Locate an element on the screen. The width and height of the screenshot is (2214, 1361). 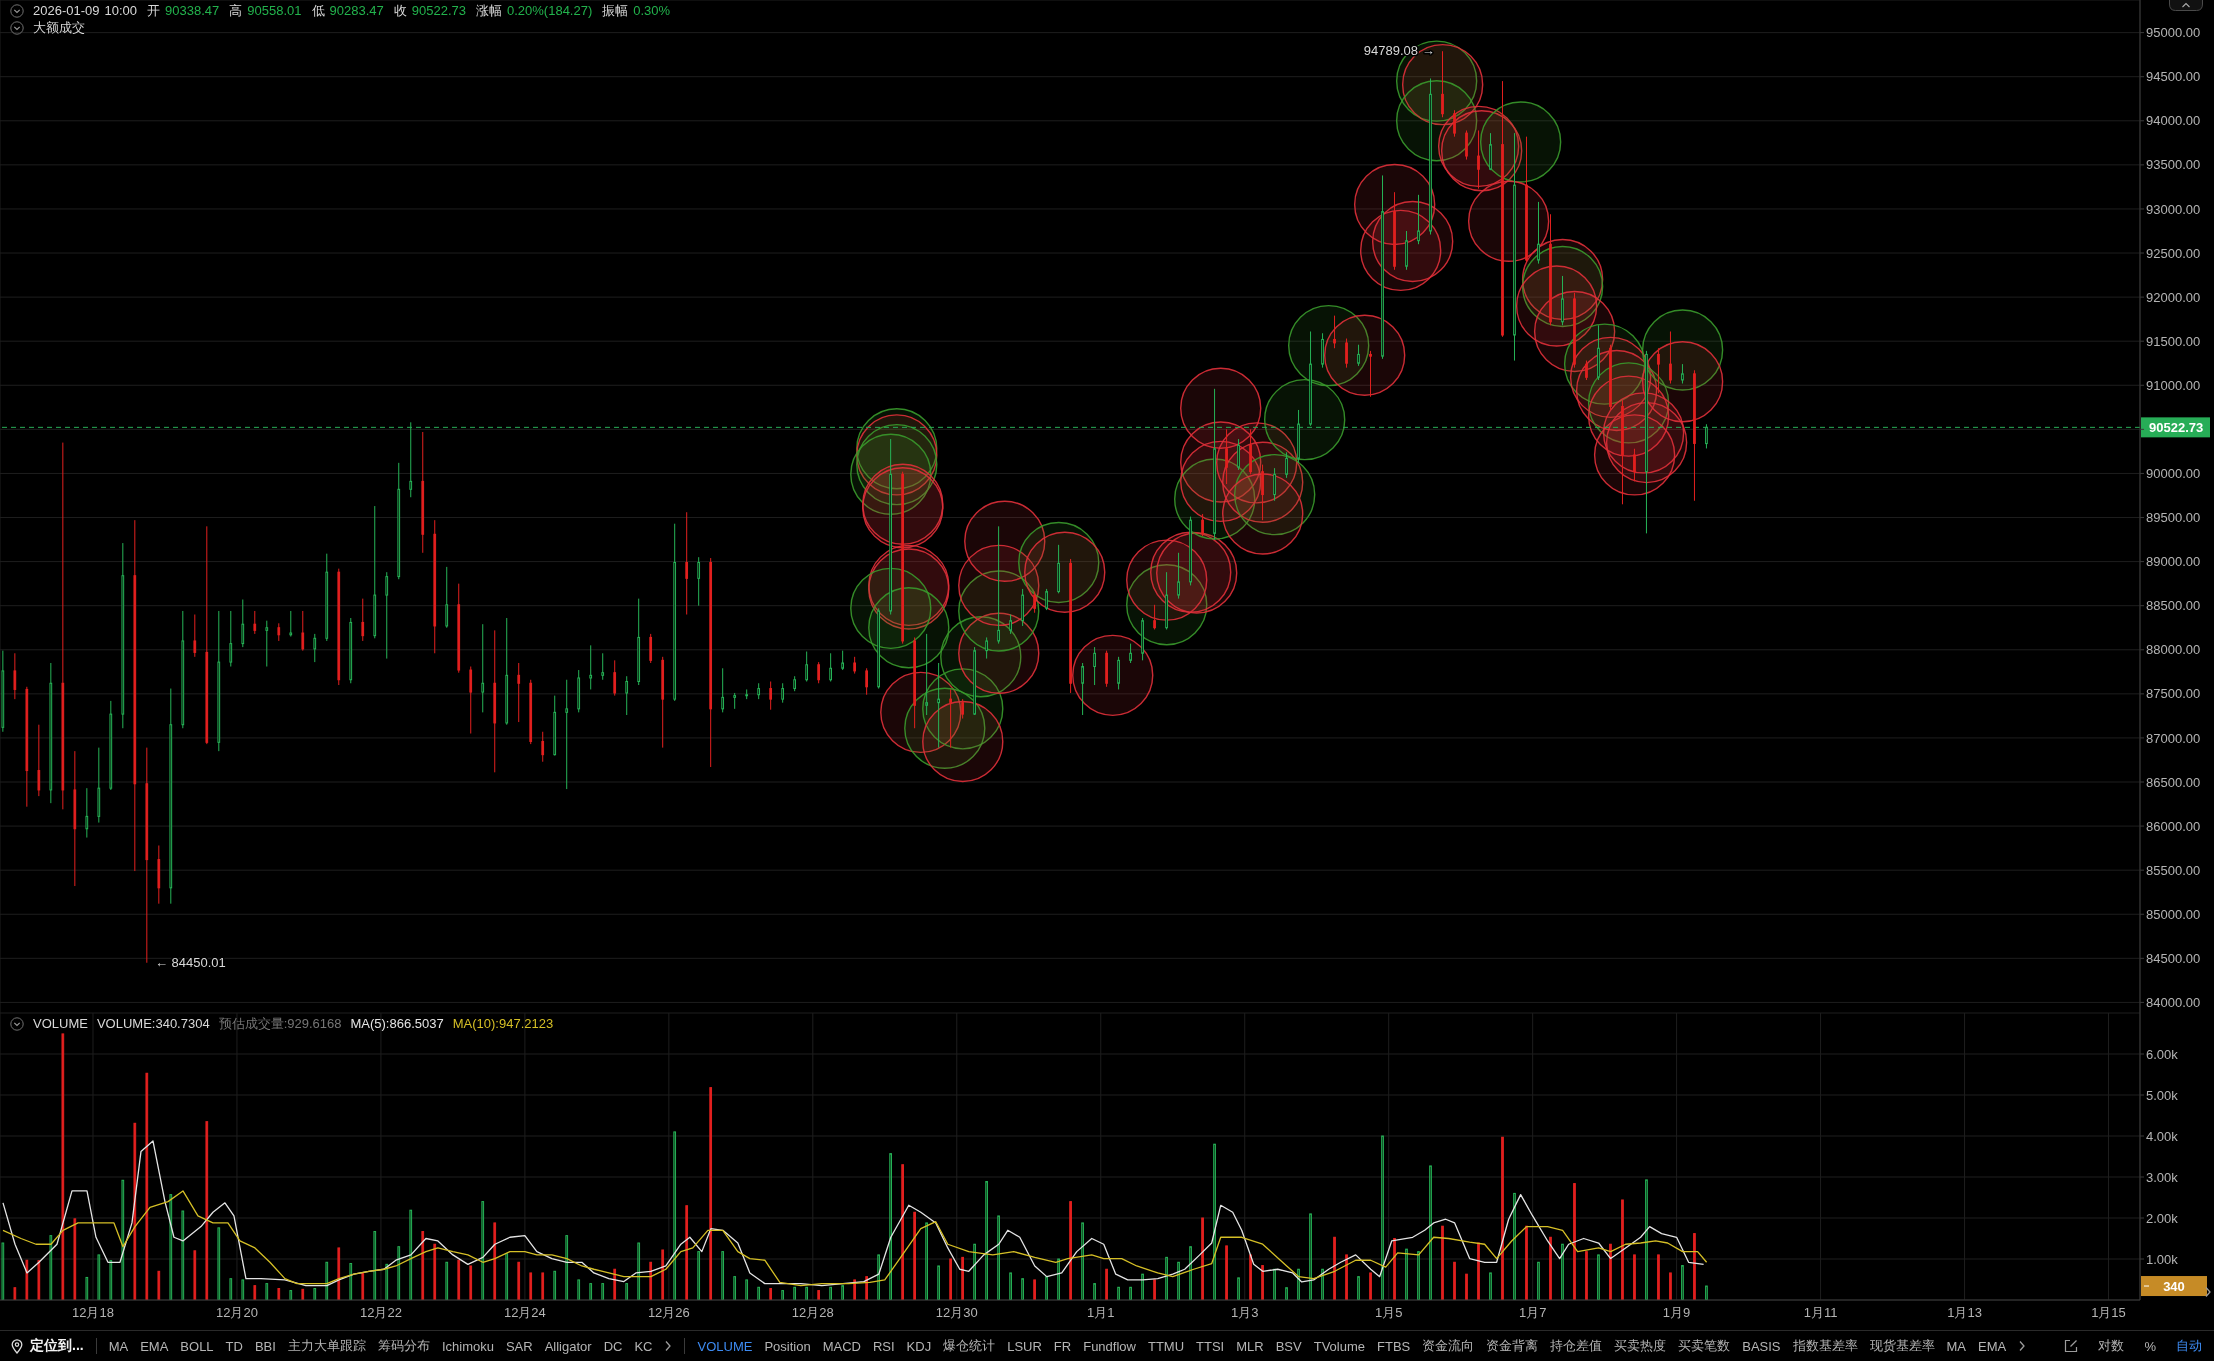
text: 爆仓统计 is located at coordinates (969, 1345).